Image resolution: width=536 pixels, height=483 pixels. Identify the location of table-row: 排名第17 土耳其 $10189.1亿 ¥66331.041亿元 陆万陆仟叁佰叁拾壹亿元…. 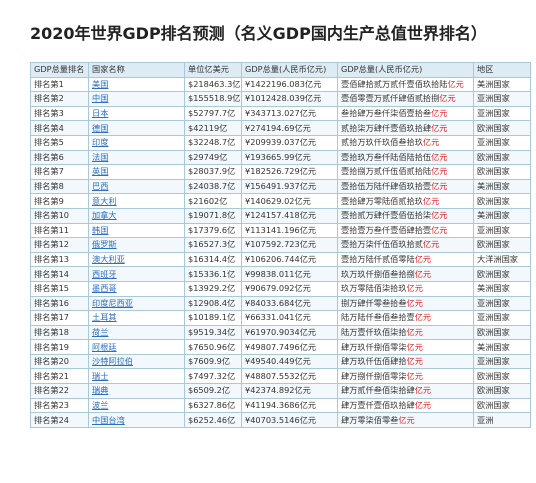
(280, 318).